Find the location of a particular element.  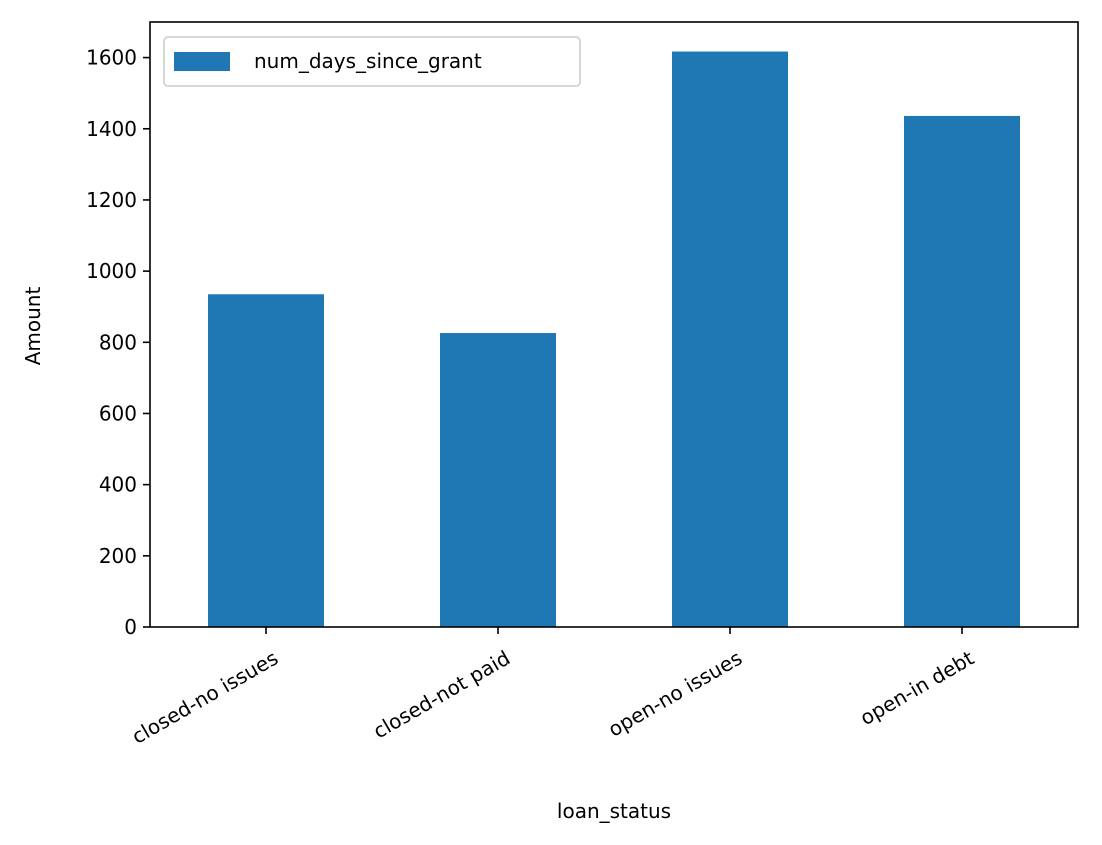

y-tick-label: 1400 is located at coordinates (111, 129).